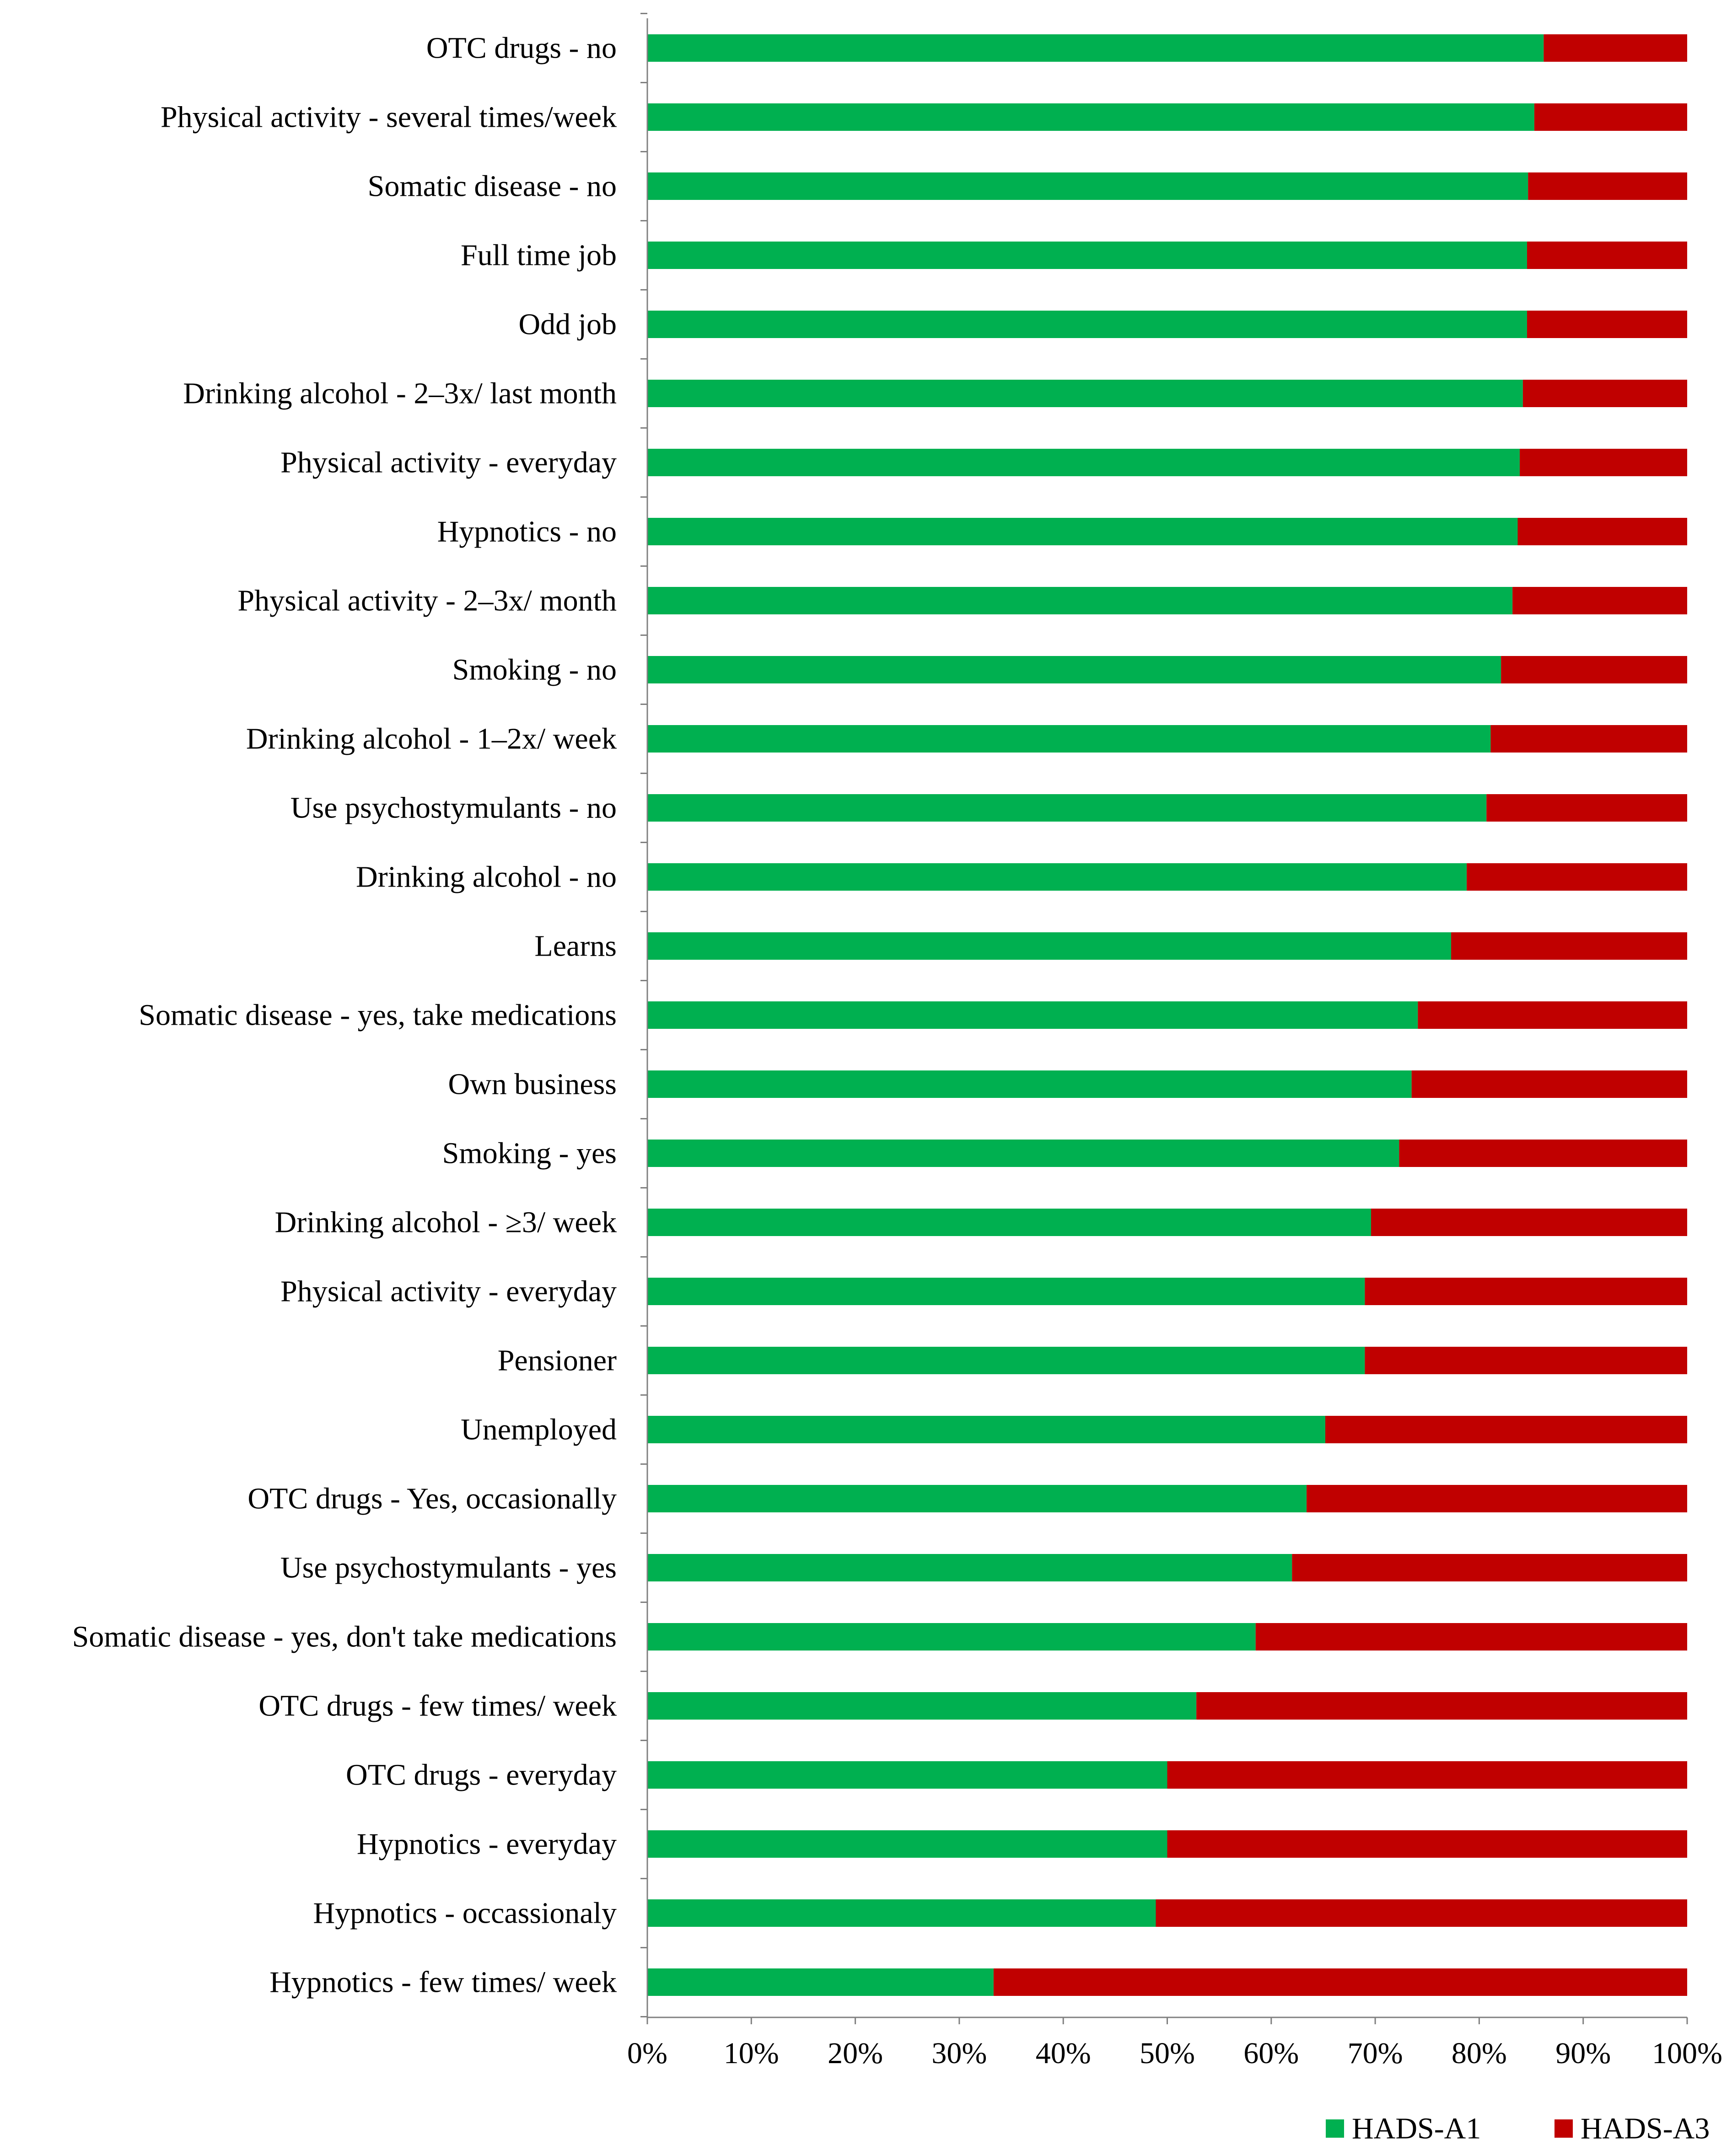 The width and height of the screenshot is (1732, 2156). Describe the element at coordinates (751, 2053) in the screenshot. I see `x-tick-label: 10%` at that location.